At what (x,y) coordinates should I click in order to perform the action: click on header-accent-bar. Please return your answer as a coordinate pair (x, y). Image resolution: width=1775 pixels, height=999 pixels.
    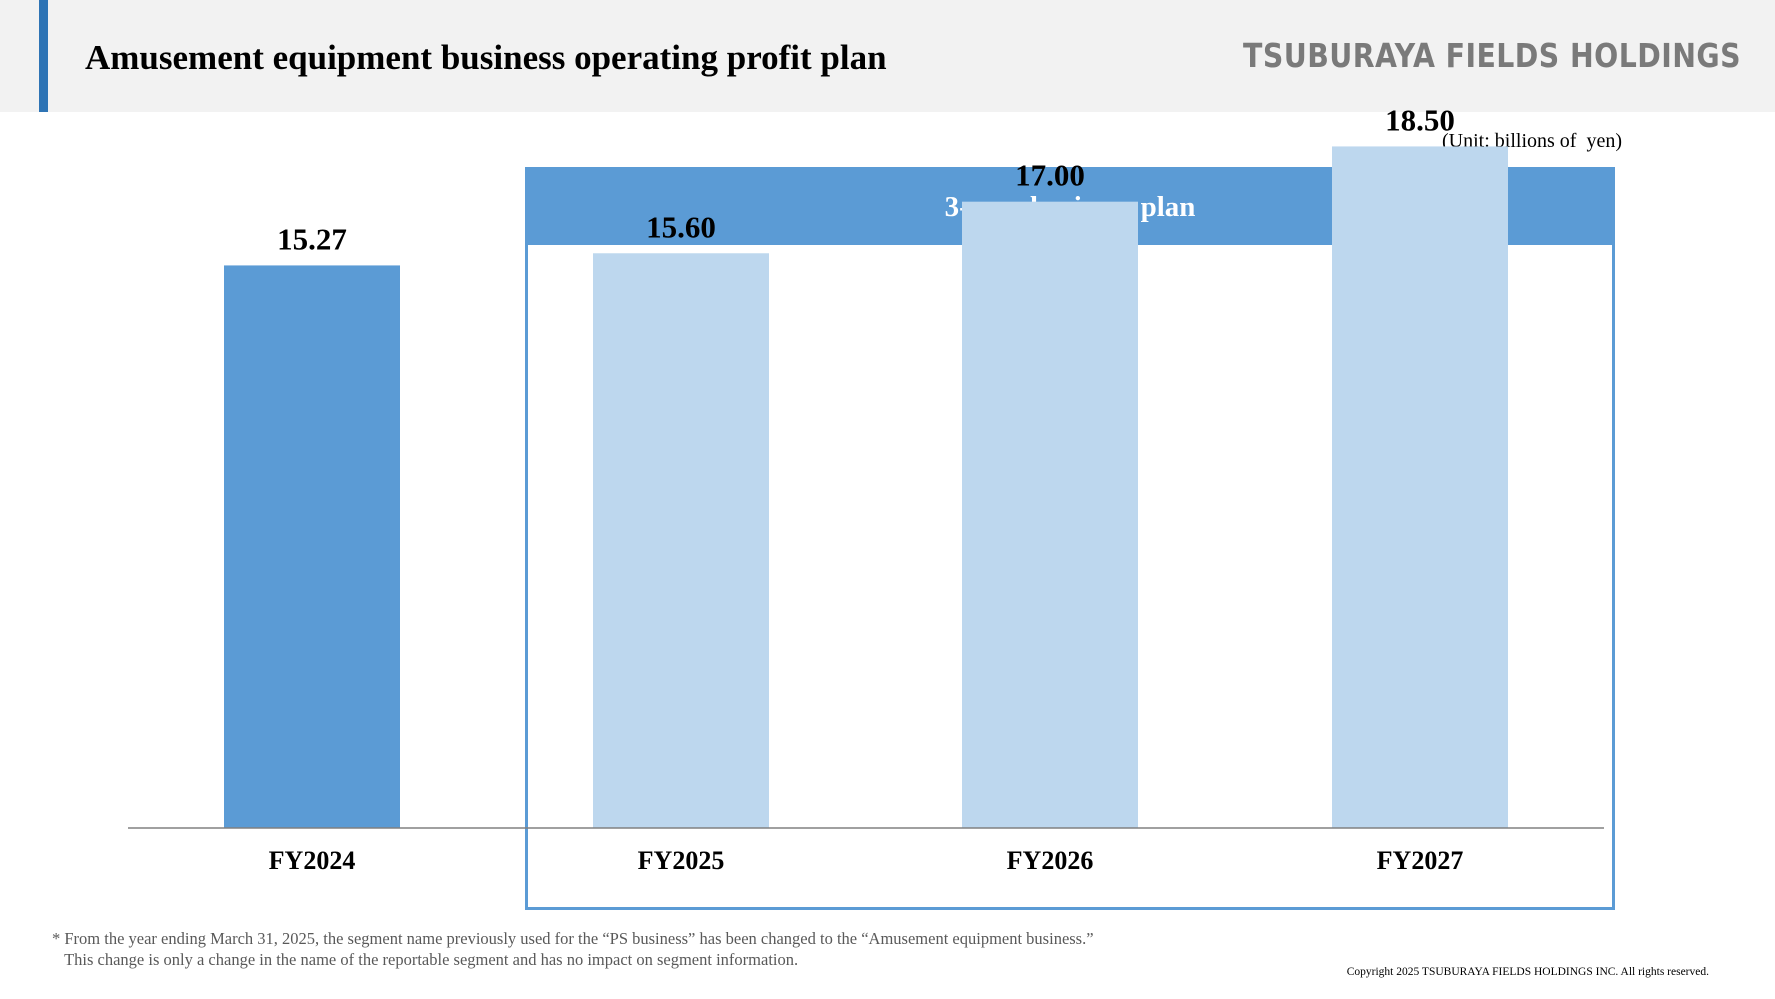
    Looking at the image, I should click on (43, 56).